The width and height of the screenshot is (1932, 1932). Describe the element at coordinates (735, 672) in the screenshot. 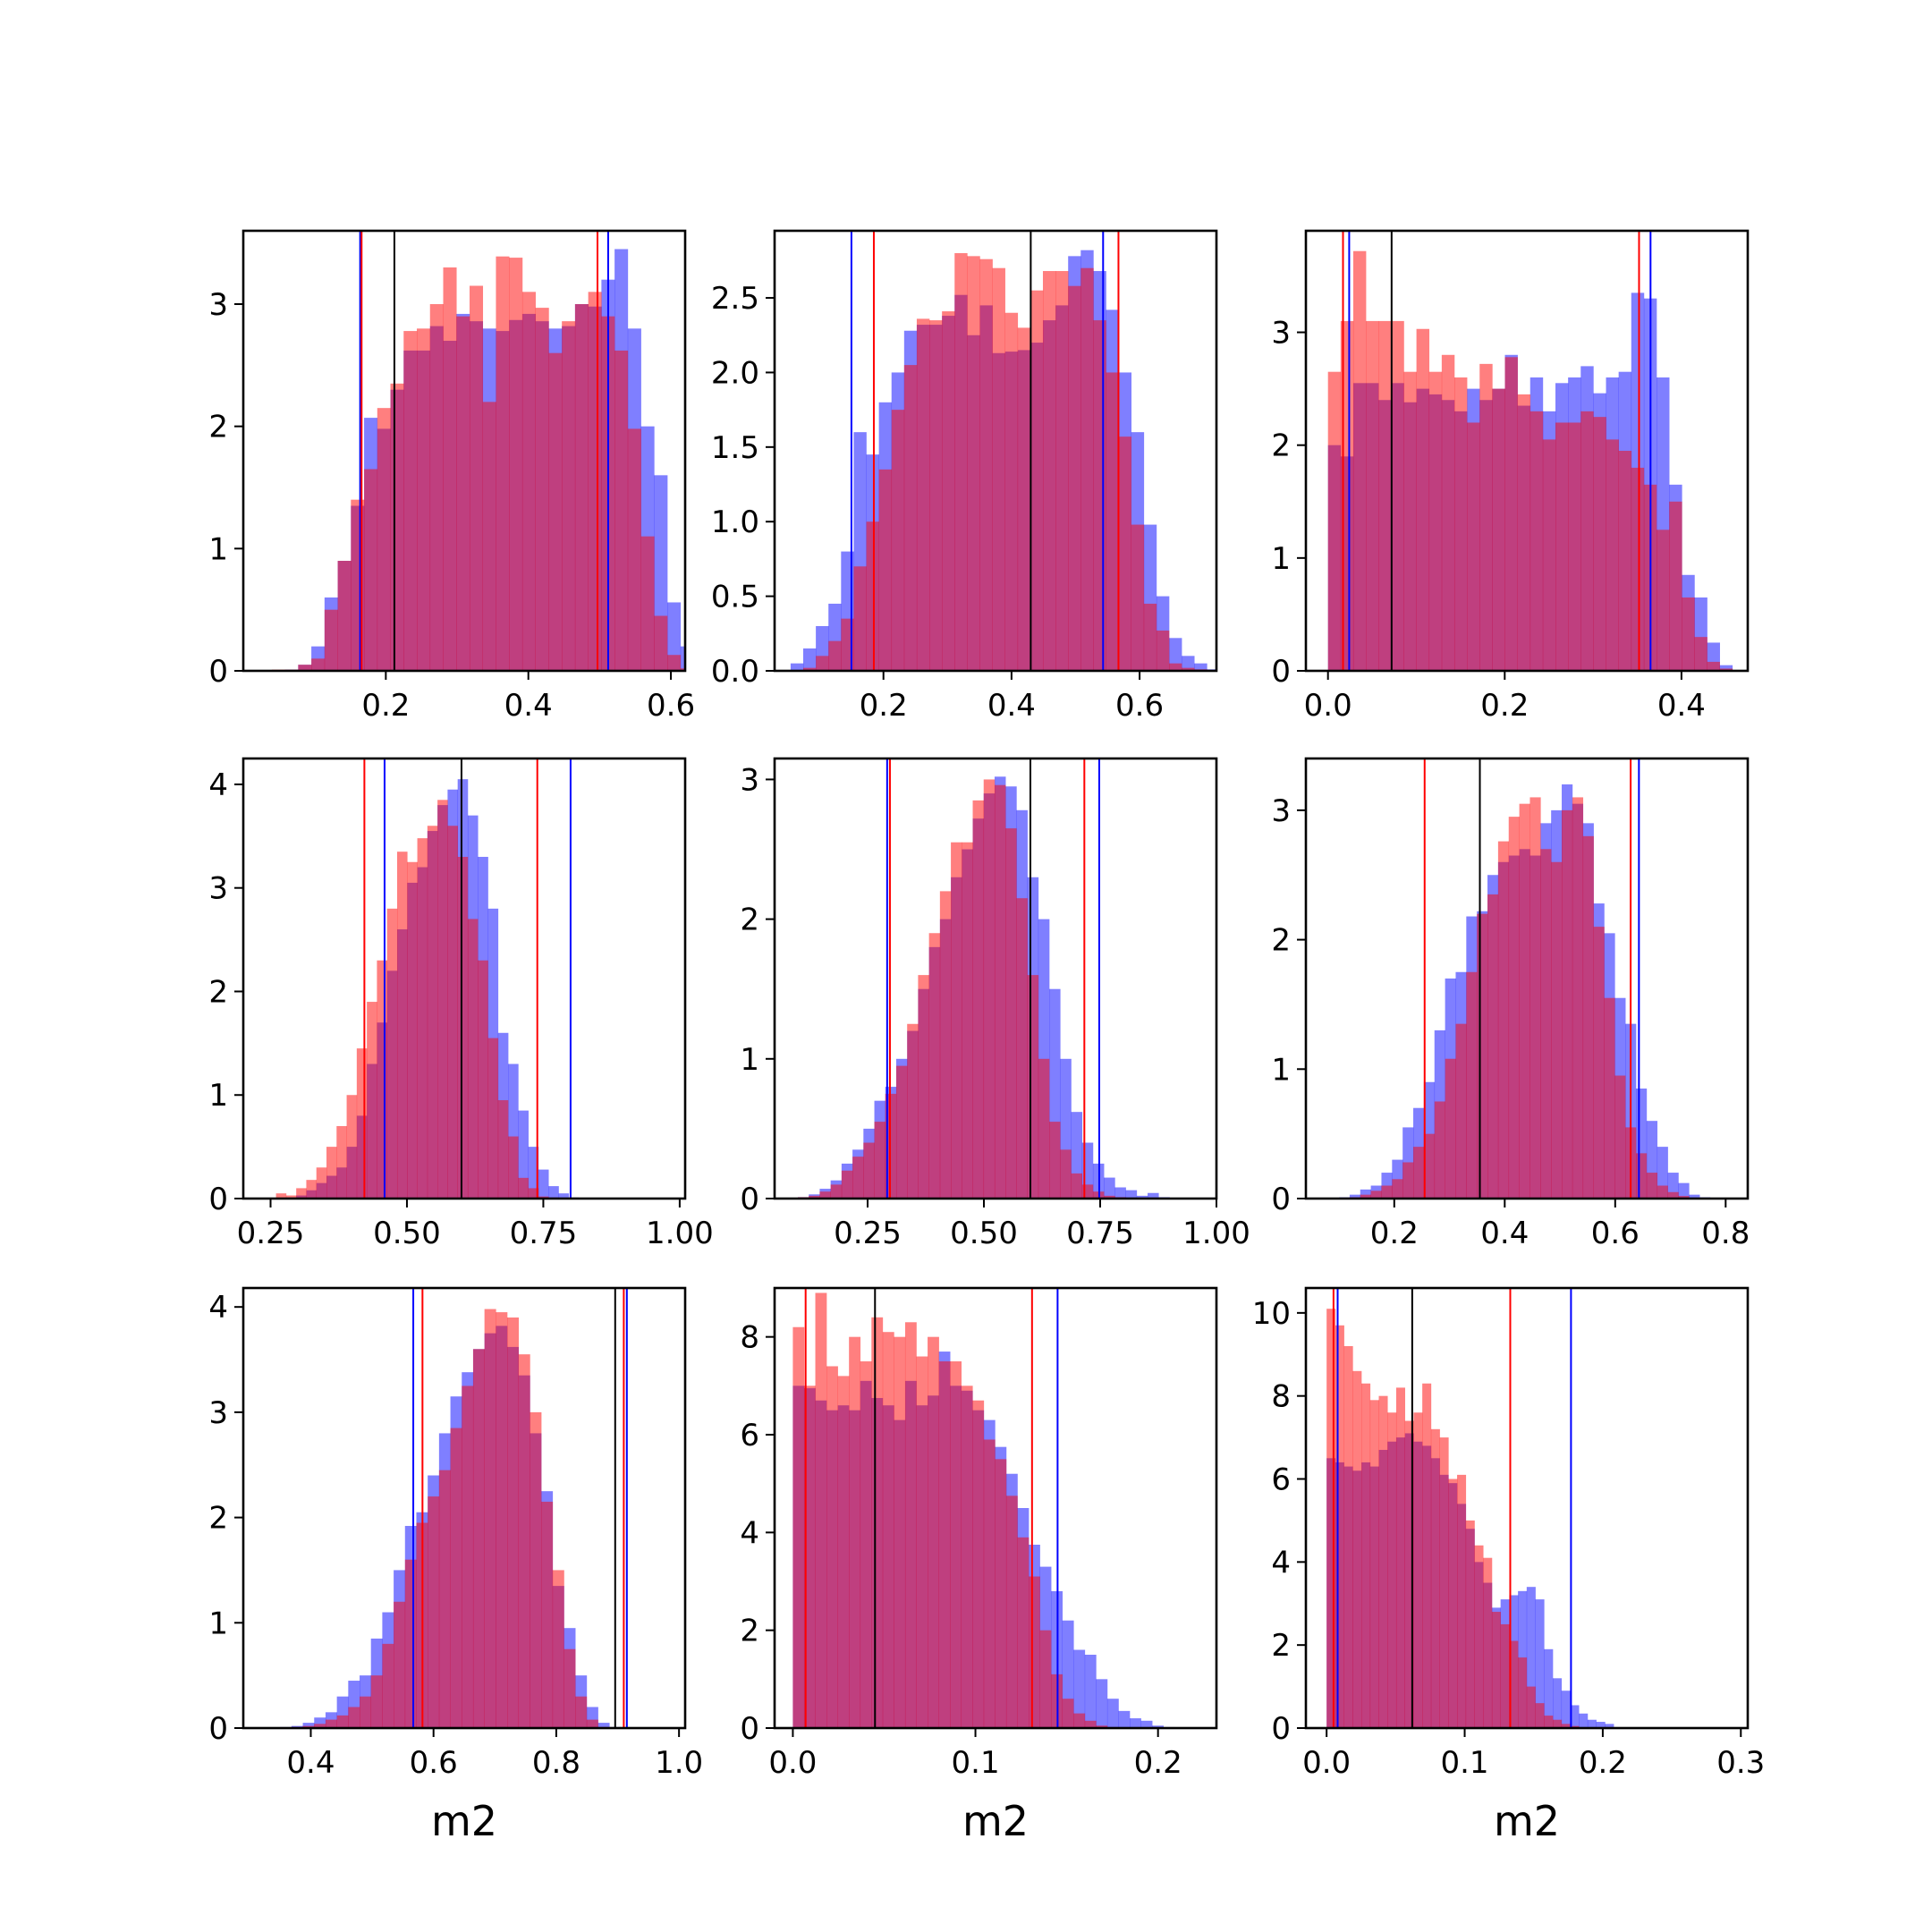

I see `y-tick-label: 0.0` at that location.